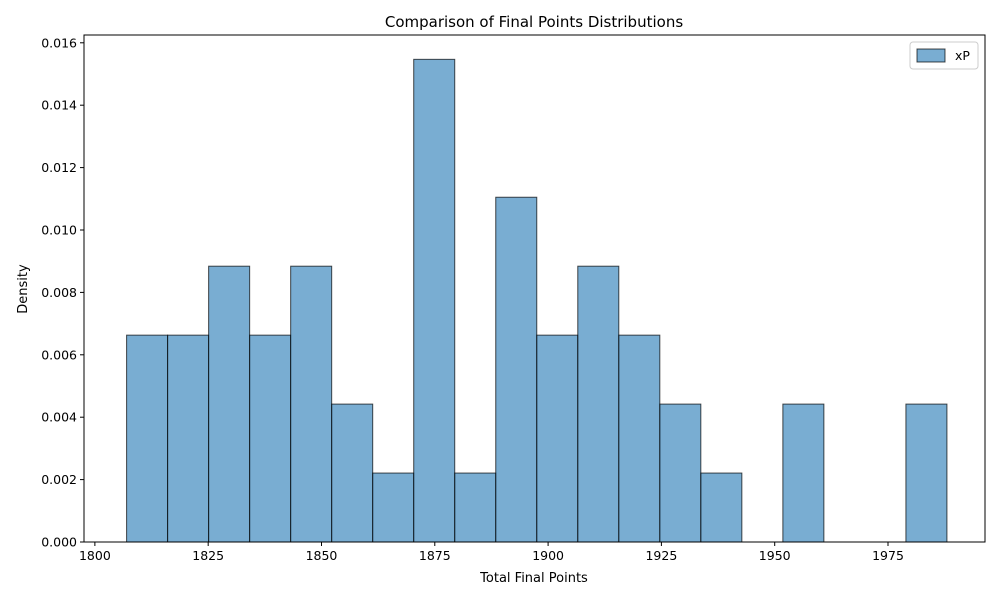 This screenshot has width=1000, height=600. Describe the element at coordinates (775, 555) in the screenshot. I see `x-tick-label: 1950` at that location.